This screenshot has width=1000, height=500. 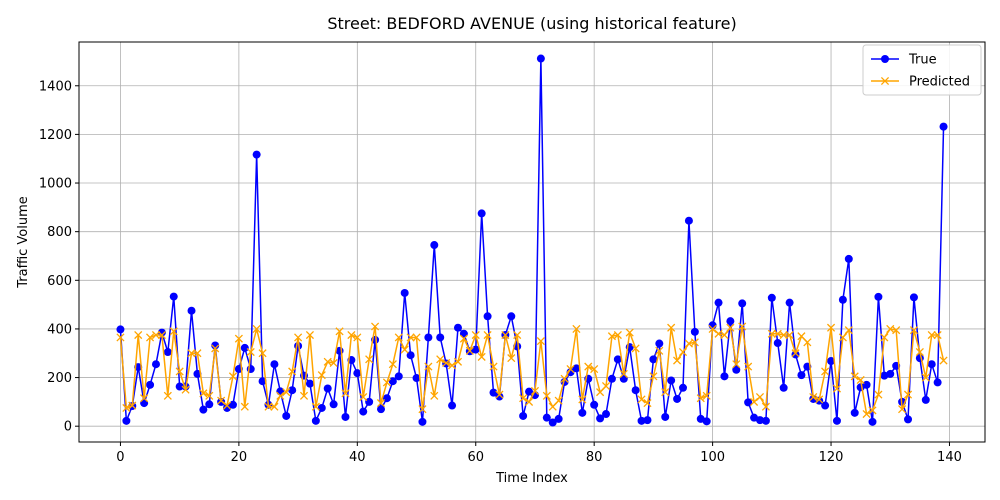 I want to click on y-tick-label: 1200, so click(x=55, y=135).